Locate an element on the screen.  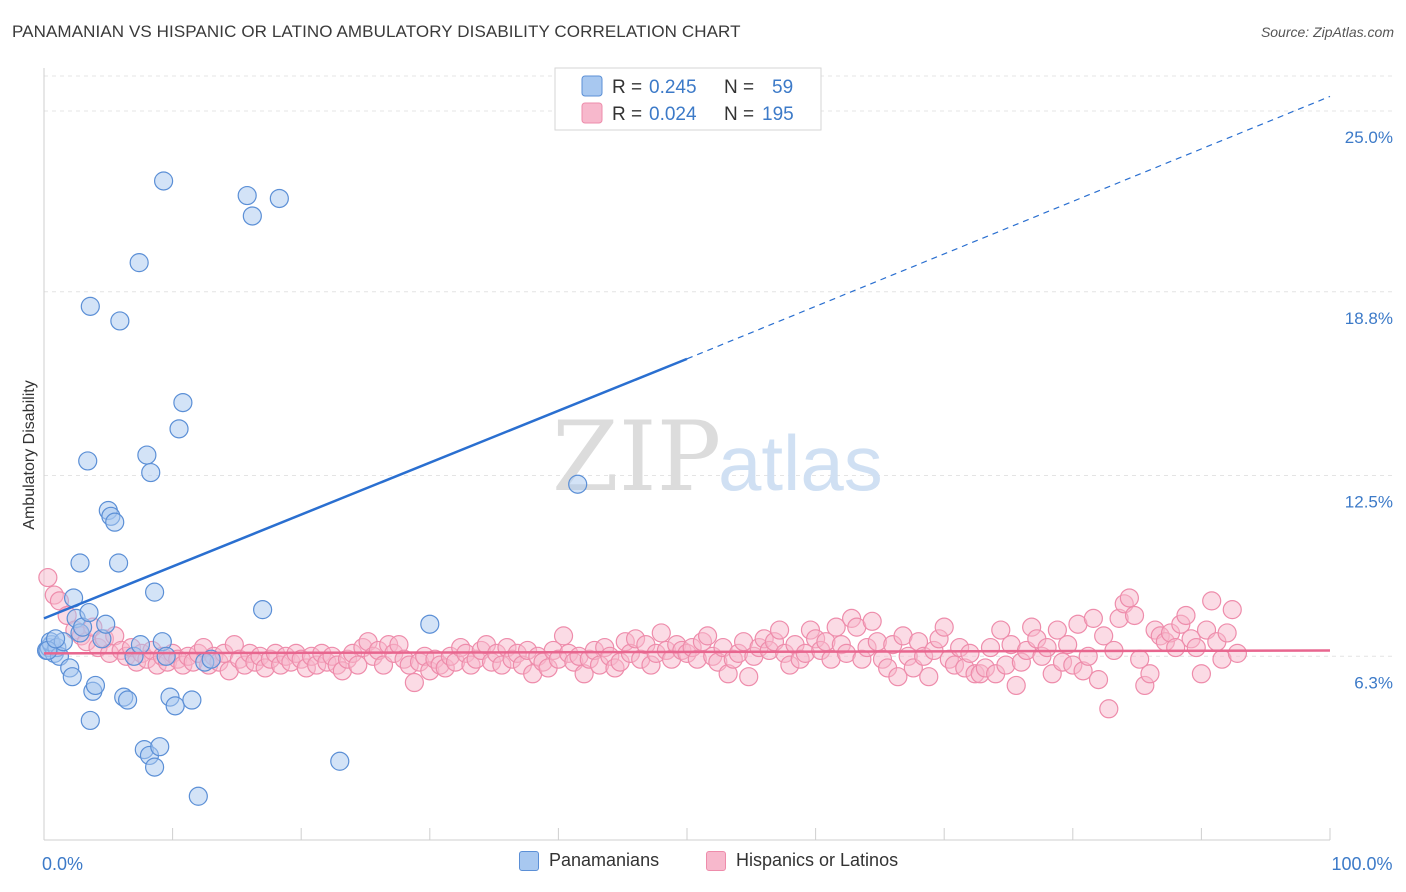
watermark: ZIP atlas is located at coordinates (717, 457).